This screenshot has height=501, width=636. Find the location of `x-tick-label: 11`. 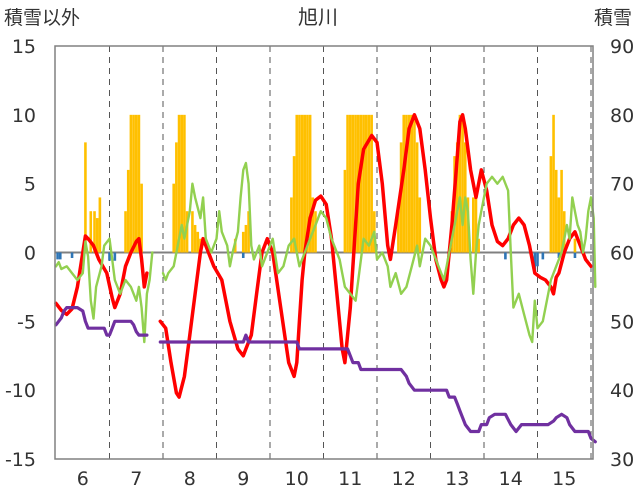

x-tick-label: 11 is located at coordinates (350, 479).